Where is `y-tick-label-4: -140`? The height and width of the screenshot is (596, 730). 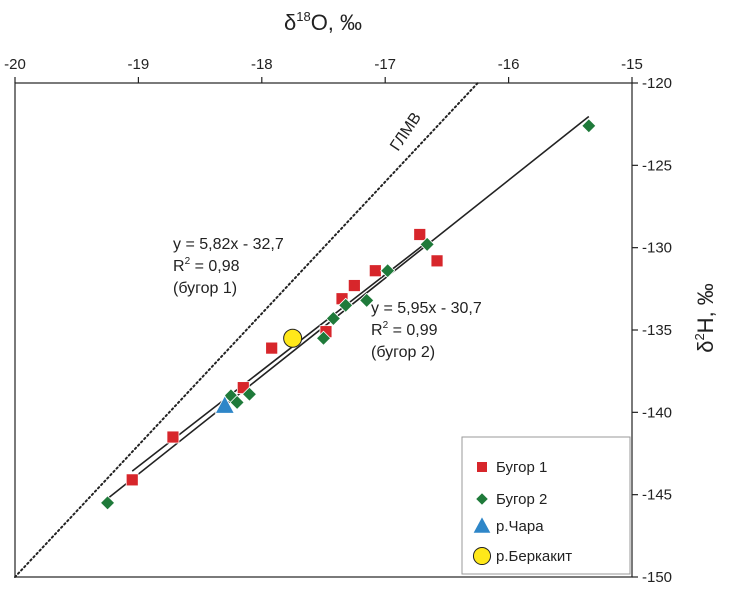
y-tick-label-4: -140 is located at coordinates (657, 412).